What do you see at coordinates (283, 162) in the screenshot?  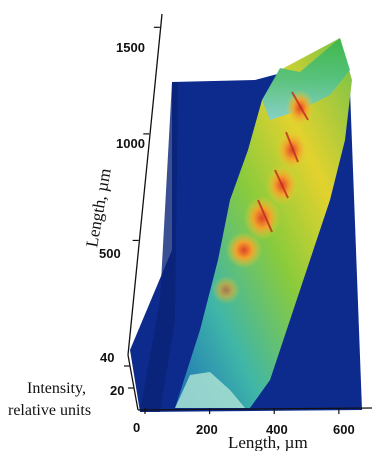 I see `peak-edges` at bounding box center [283, 162].